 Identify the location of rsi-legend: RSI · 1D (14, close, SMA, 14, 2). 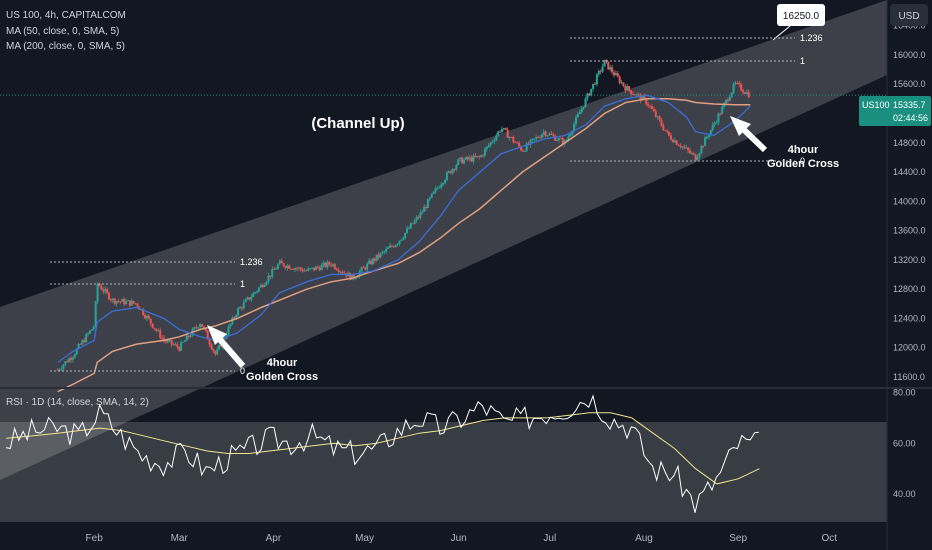
(77, 402).